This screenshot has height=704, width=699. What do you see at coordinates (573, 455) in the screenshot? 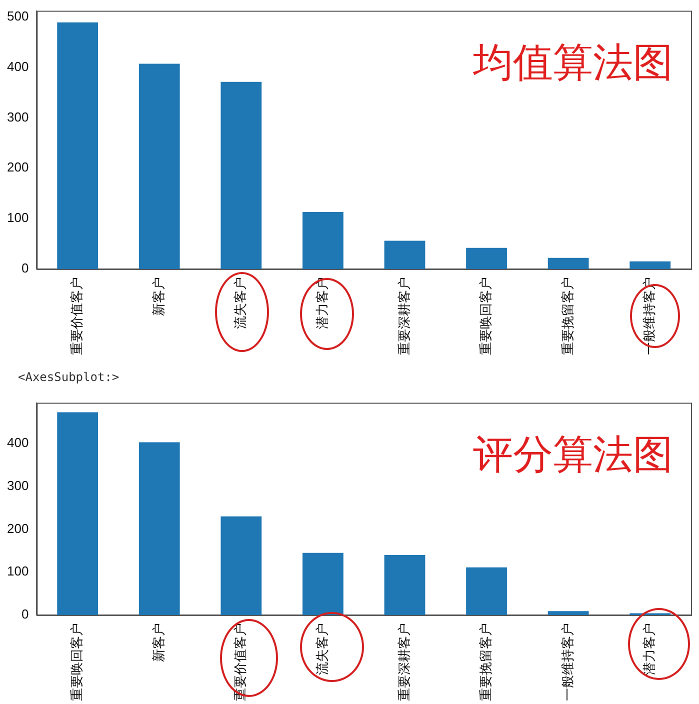
I see `text: 评分算法图` at bounding box center [573, 455].